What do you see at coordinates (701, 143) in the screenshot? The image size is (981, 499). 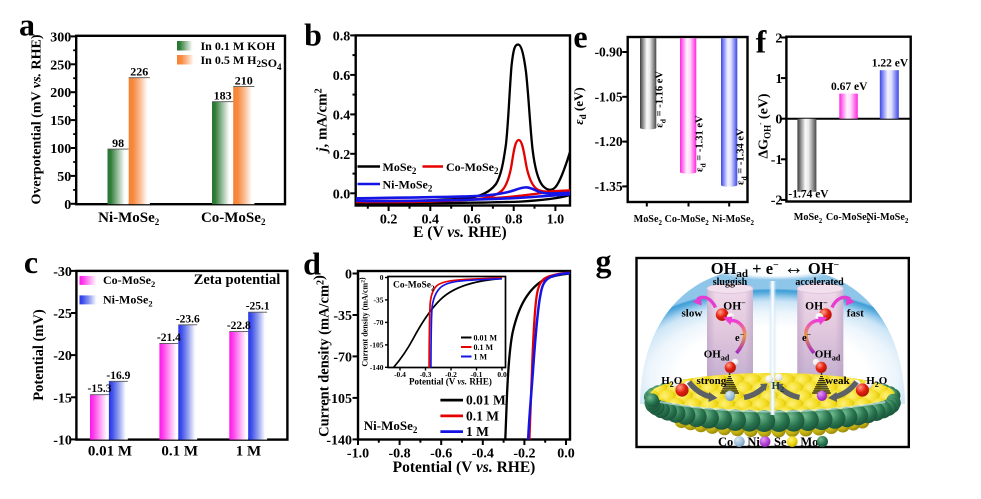 I see `svg-text: εd = -1.31 eV` at bounding box center [701, 143].